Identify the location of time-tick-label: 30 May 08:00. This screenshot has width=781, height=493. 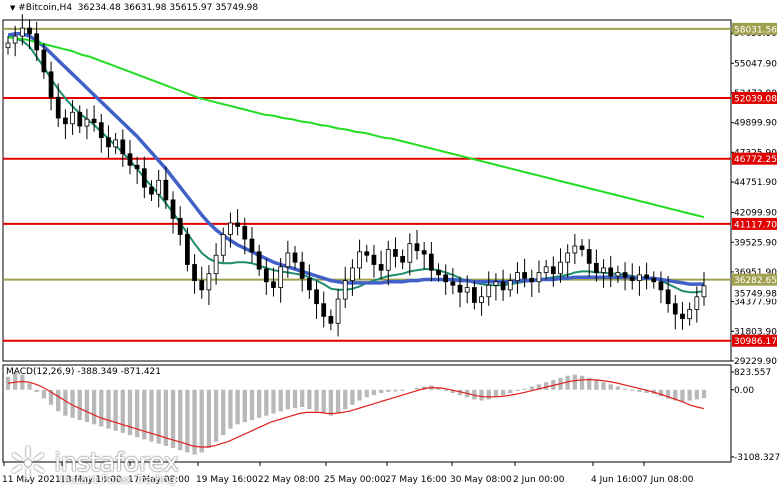
(481, 480).